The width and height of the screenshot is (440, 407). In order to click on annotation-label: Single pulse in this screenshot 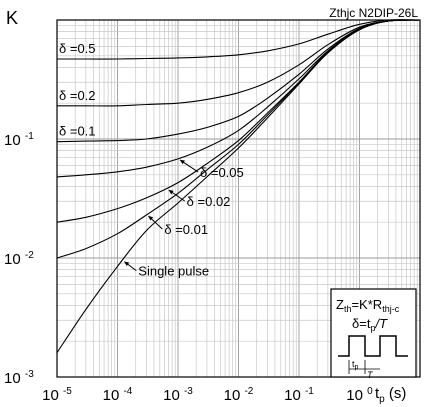, I will do `click(173, 271)`.